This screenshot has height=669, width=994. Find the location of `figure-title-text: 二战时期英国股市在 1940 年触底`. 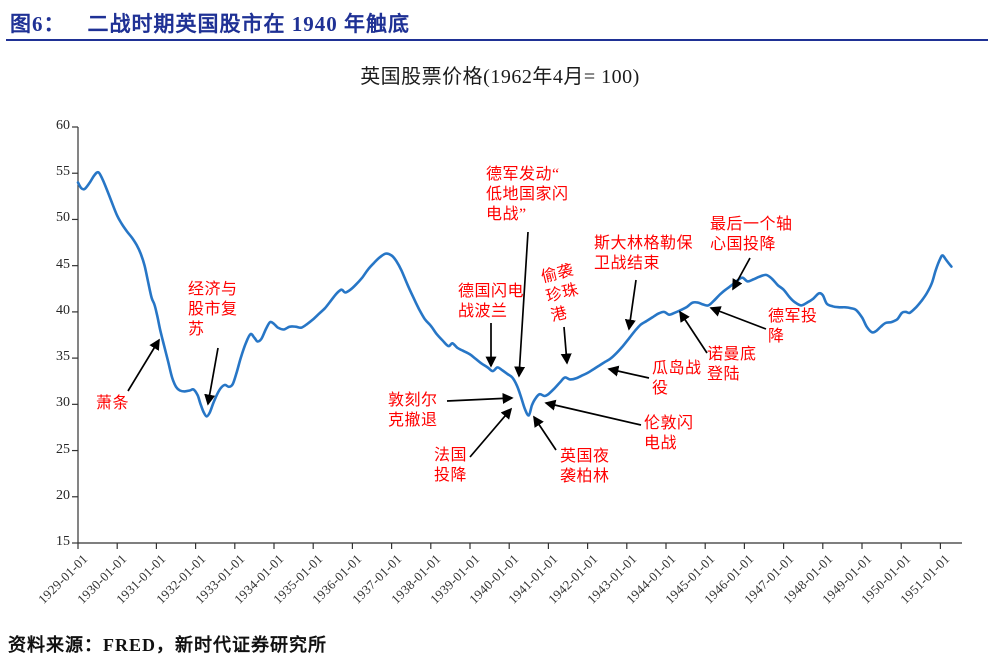

figure-title-text: 二战时期英国股市在 1940 年触底 is located at coordinates (248, 24).